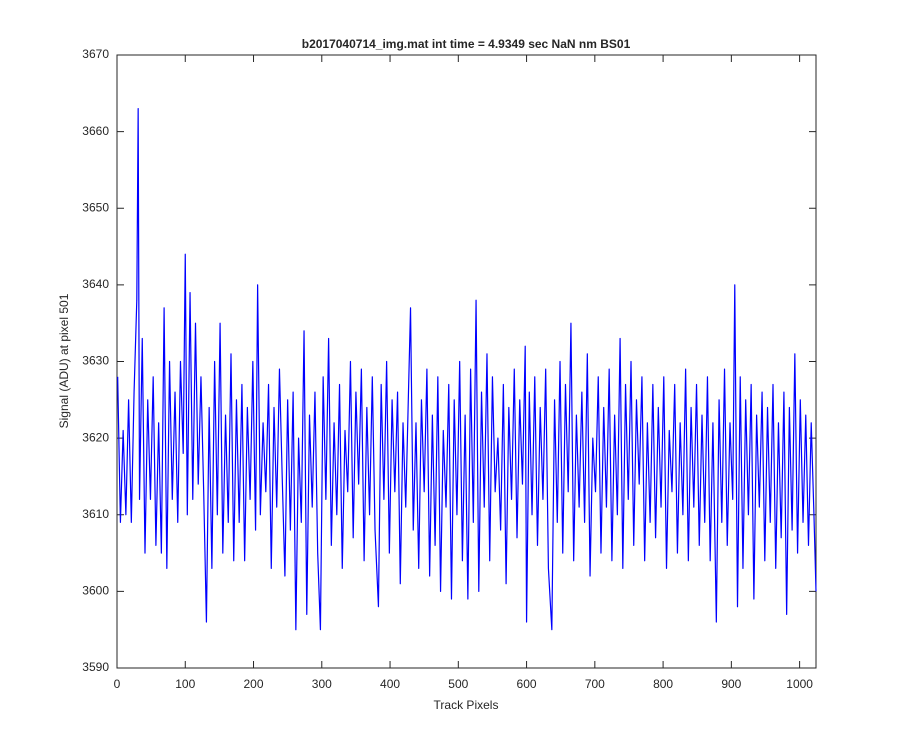  I want to click on x-tick-label: 1000, so click(799, 684).